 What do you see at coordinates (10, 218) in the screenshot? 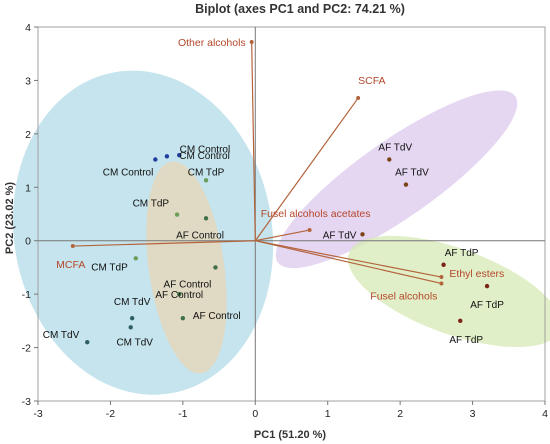
I see `y-axis-title: PC2 (23.02 %)` at bounding box center [10, 218].